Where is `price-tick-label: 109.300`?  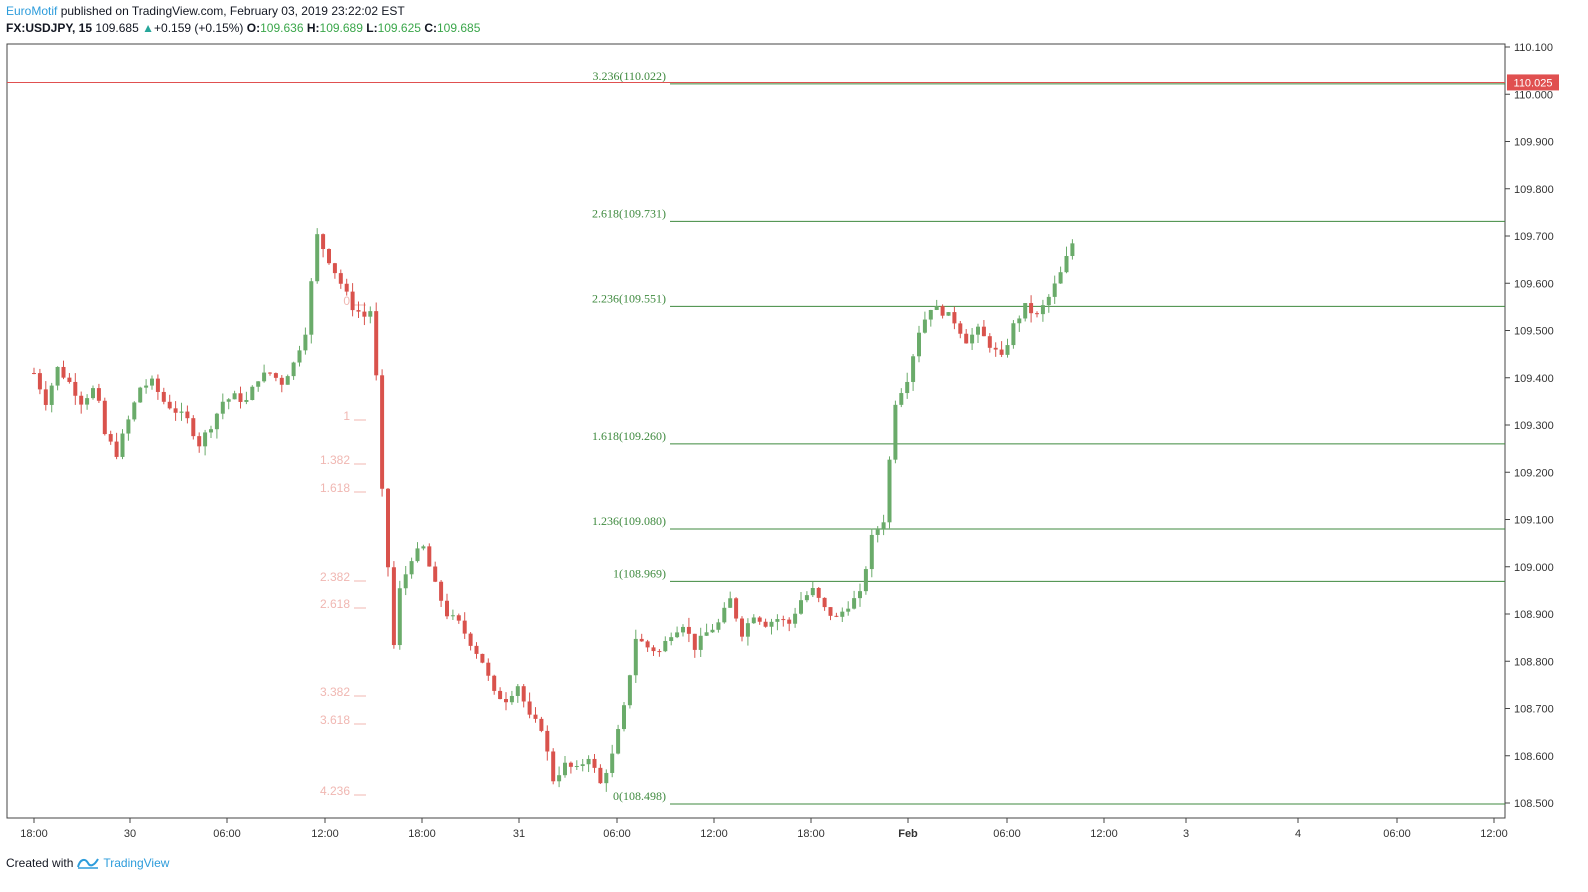 price-tick-label: 109.300 is located at coordinates (1534, 426).